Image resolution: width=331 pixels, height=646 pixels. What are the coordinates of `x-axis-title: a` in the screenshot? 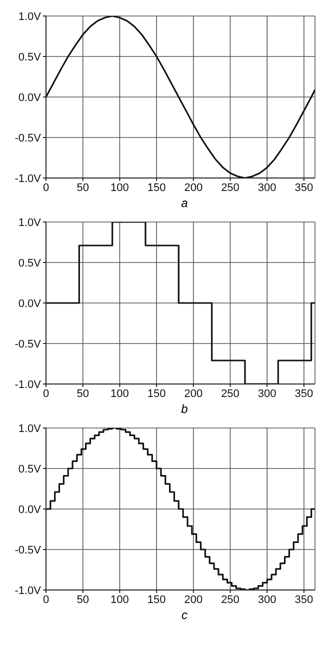 It's located at (184, 204).